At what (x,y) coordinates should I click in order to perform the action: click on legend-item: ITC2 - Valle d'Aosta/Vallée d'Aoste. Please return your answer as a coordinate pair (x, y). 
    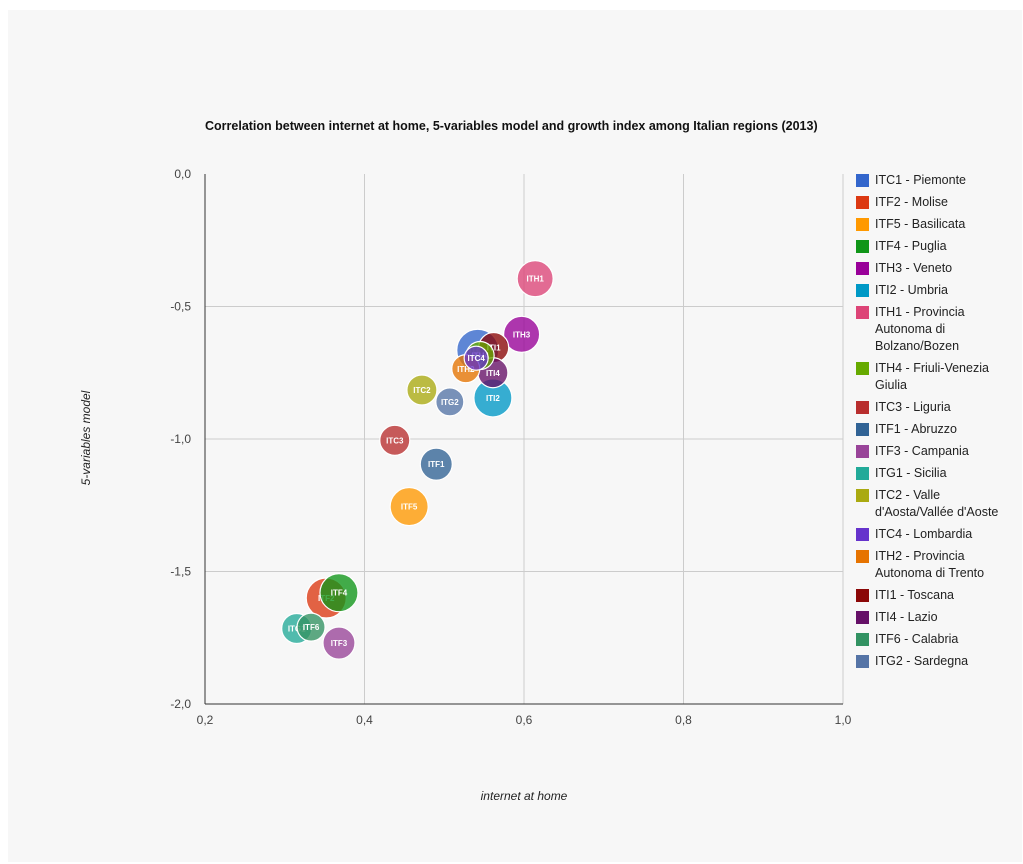
    Looking at the image, I should click on (939, 504).